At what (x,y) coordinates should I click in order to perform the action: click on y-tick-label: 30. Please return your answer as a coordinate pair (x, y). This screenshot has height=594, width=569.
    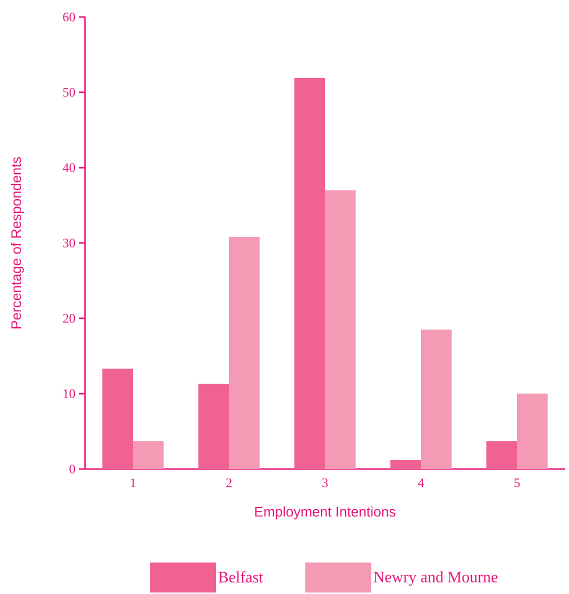
    Looking at the image, I should click on (69, 243).